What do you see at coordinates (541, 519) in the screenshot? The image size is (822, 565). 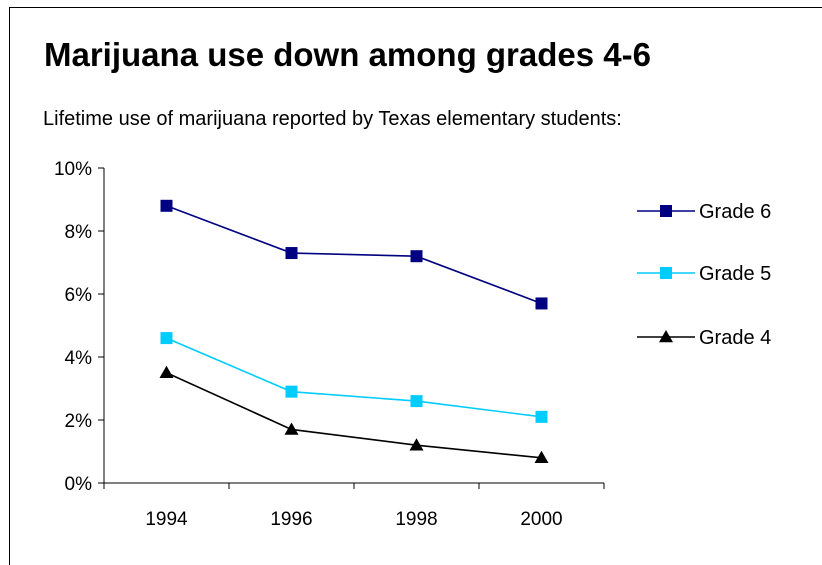 I see `x-tick-label: 2000` at bounding box center [541, 519].